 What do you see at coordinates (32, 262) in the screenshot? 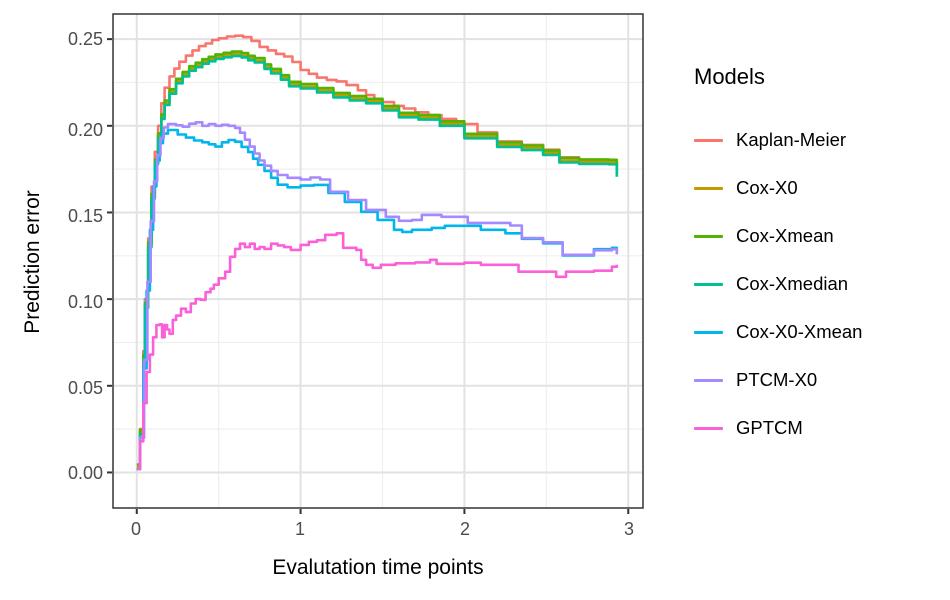
I see `y-axis-title: Prediction error` at bounding box center [32, 262].